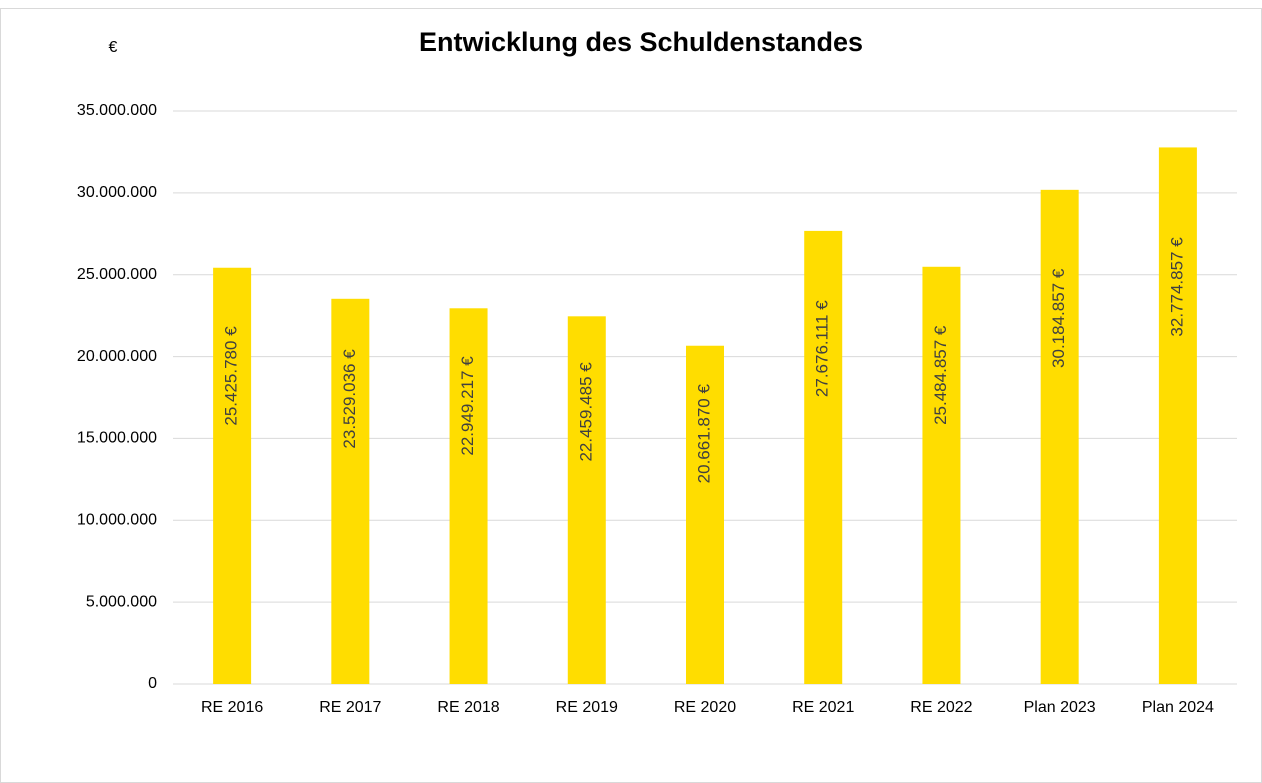 This screenshot has height=783, width=1262. I want to click on x-tick-label: Plan 2023, so click(1060, 707).